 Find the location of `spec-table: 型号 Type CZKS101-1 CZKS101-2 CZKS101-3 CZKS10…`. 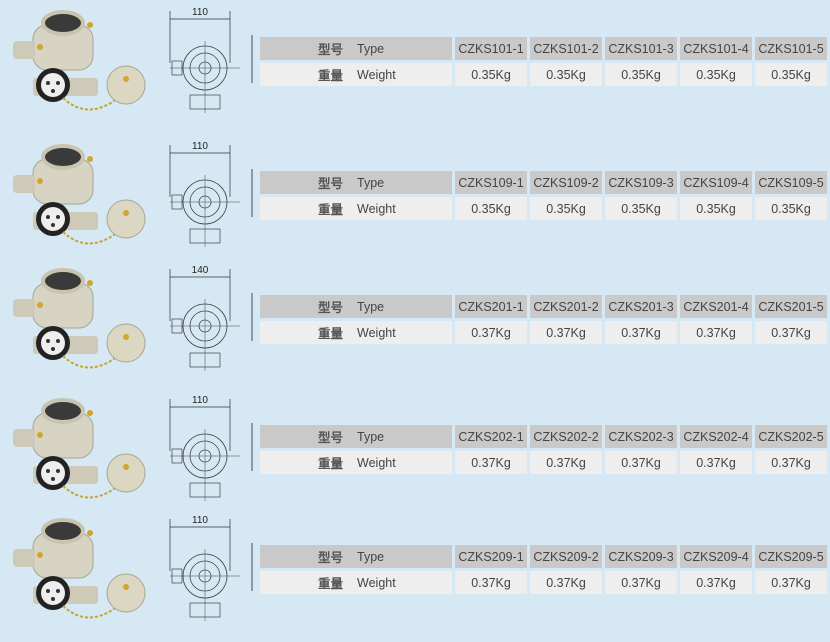

spec-table: 型号 Type CZKS101-1 CZKS101-2 CZKS101-3 CZKS10… is located at coordinates (545, 63).